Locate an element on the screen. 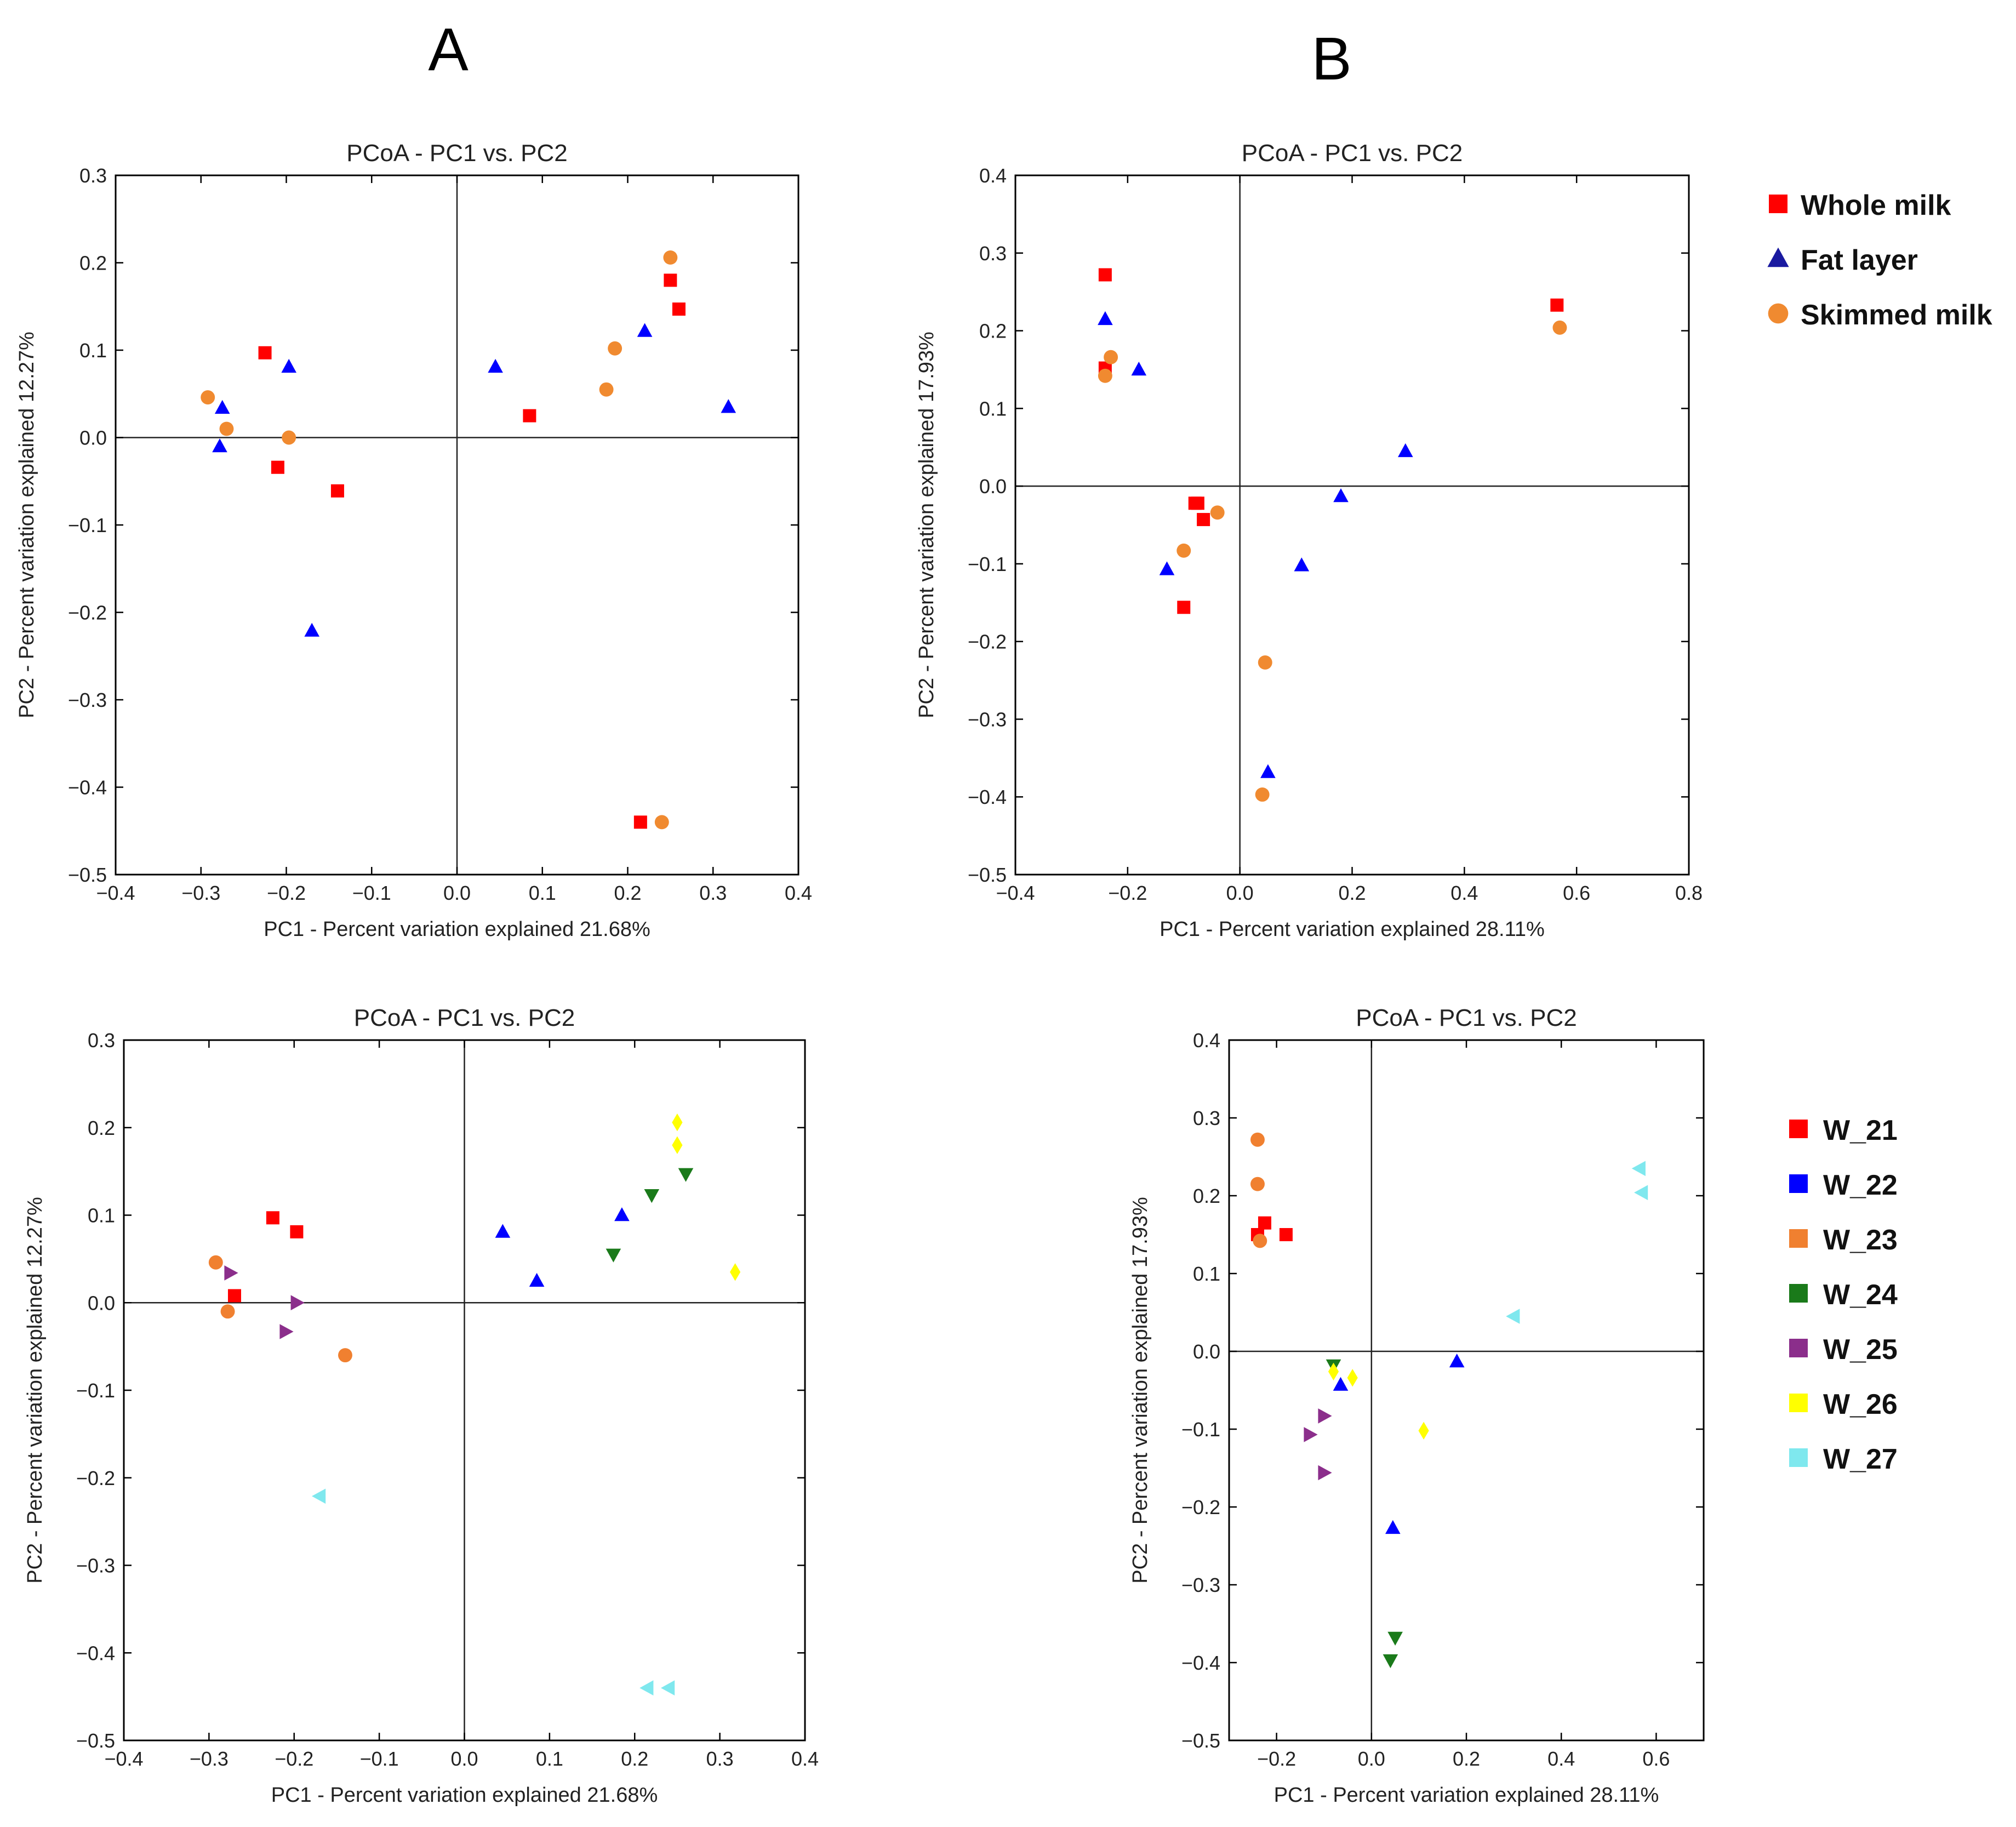 Image resolution: width=2016 pixels, height=1827 pixels. legend-label: W_25 is located at coordinates (1860, 1350).